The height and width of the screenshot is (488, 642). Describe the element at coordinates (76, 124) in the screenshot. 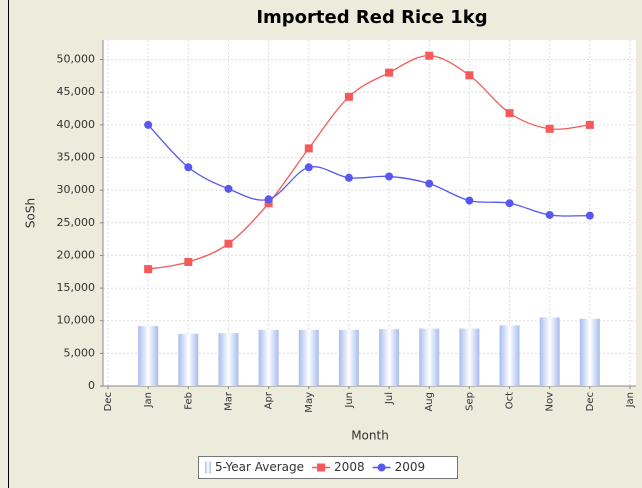

I see `y-tick-label: 40,000` at that location.